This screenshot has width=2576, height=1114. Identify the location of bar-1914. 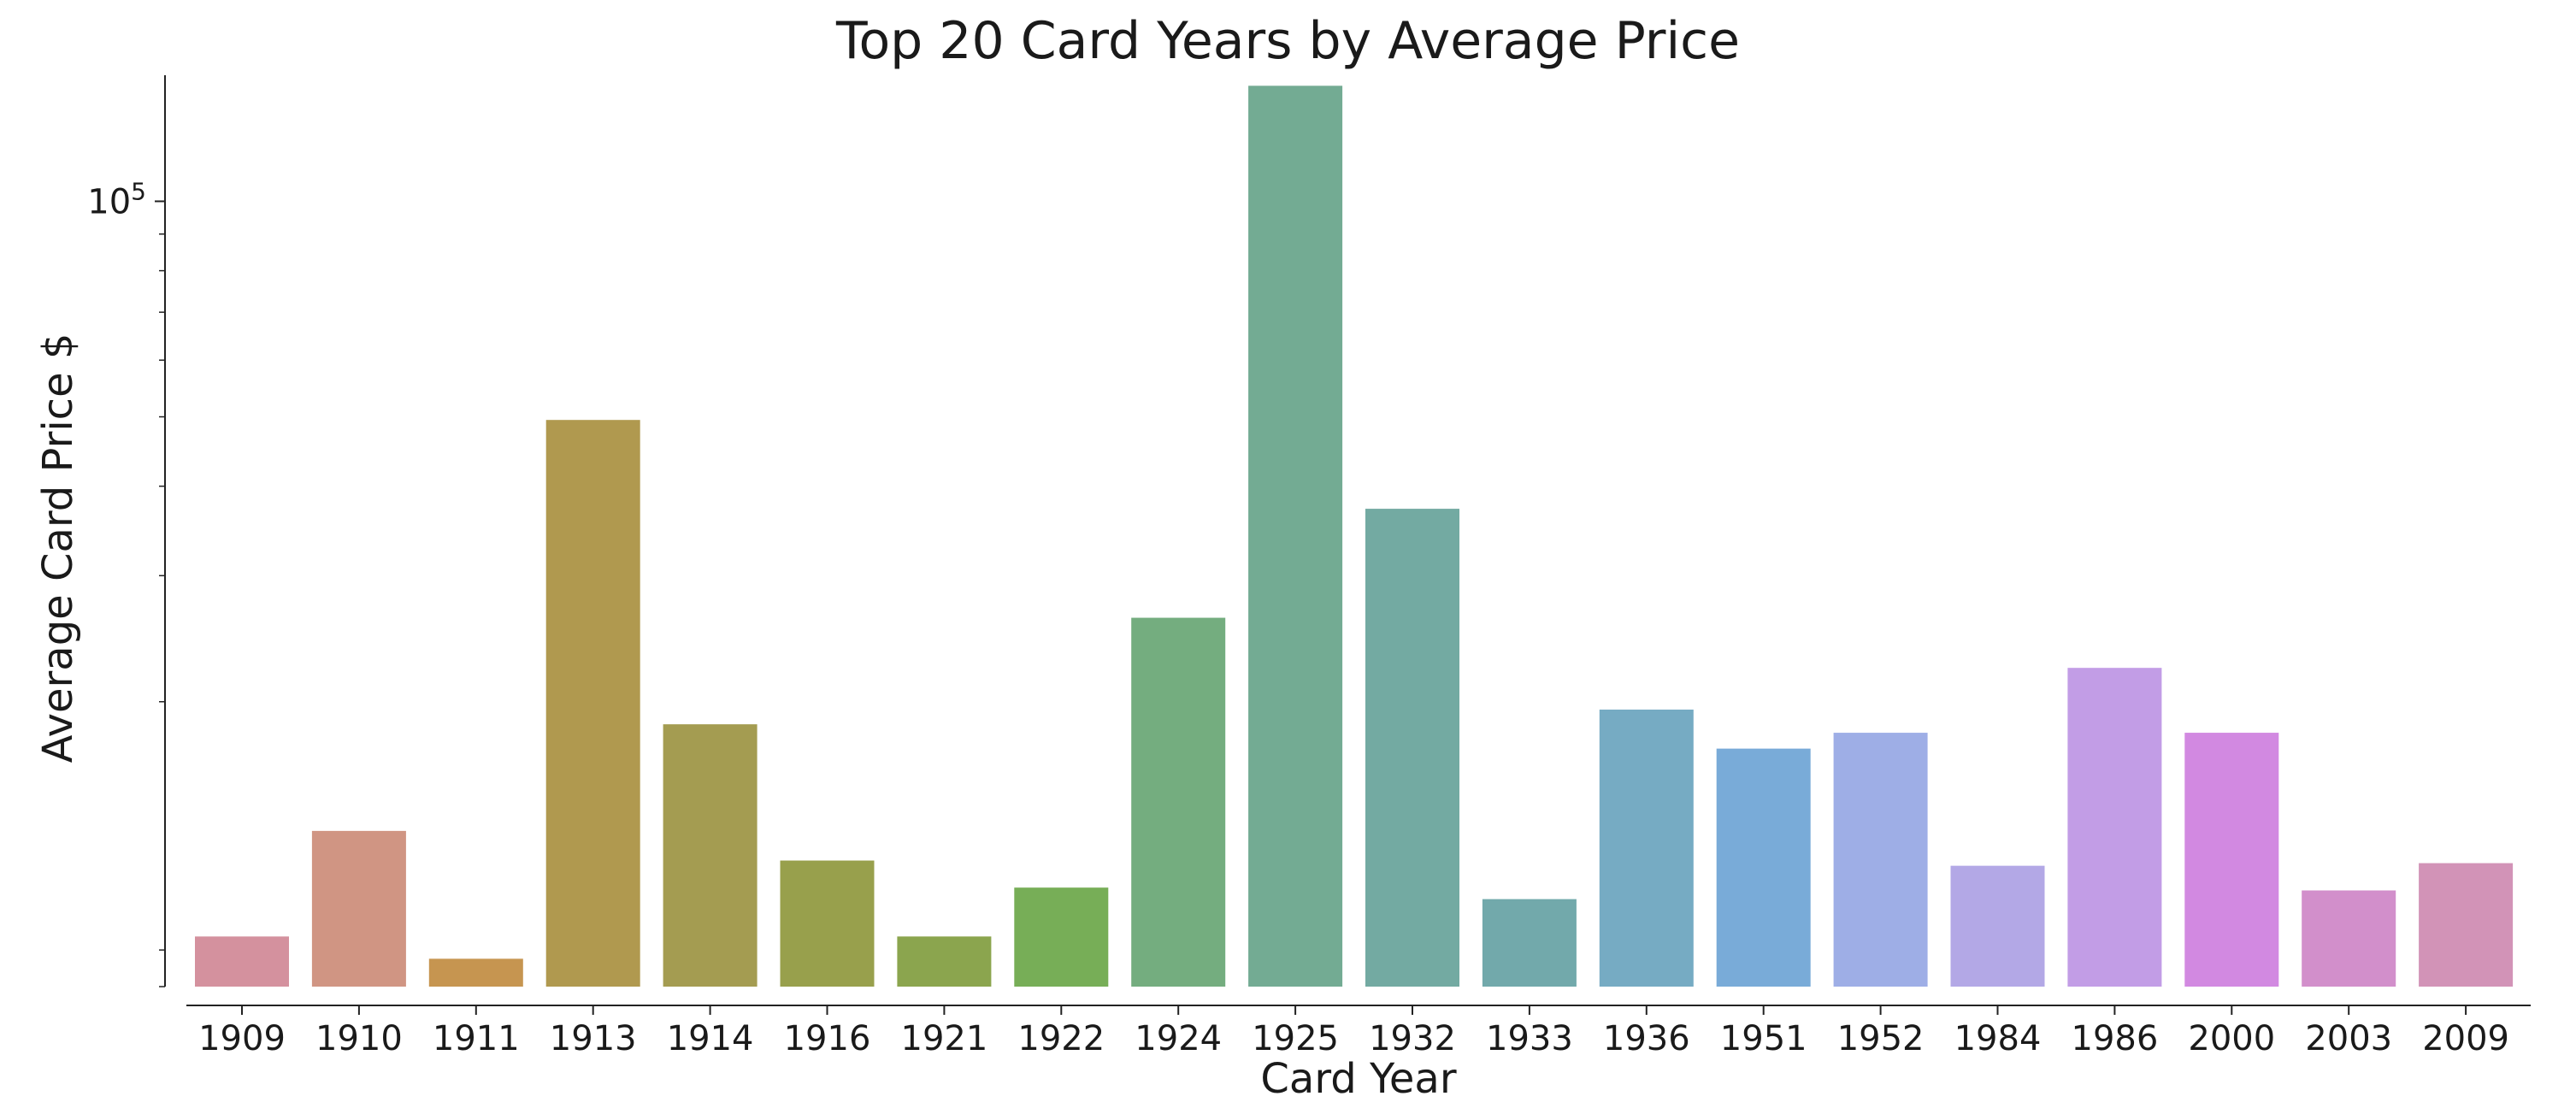
(710, 855).